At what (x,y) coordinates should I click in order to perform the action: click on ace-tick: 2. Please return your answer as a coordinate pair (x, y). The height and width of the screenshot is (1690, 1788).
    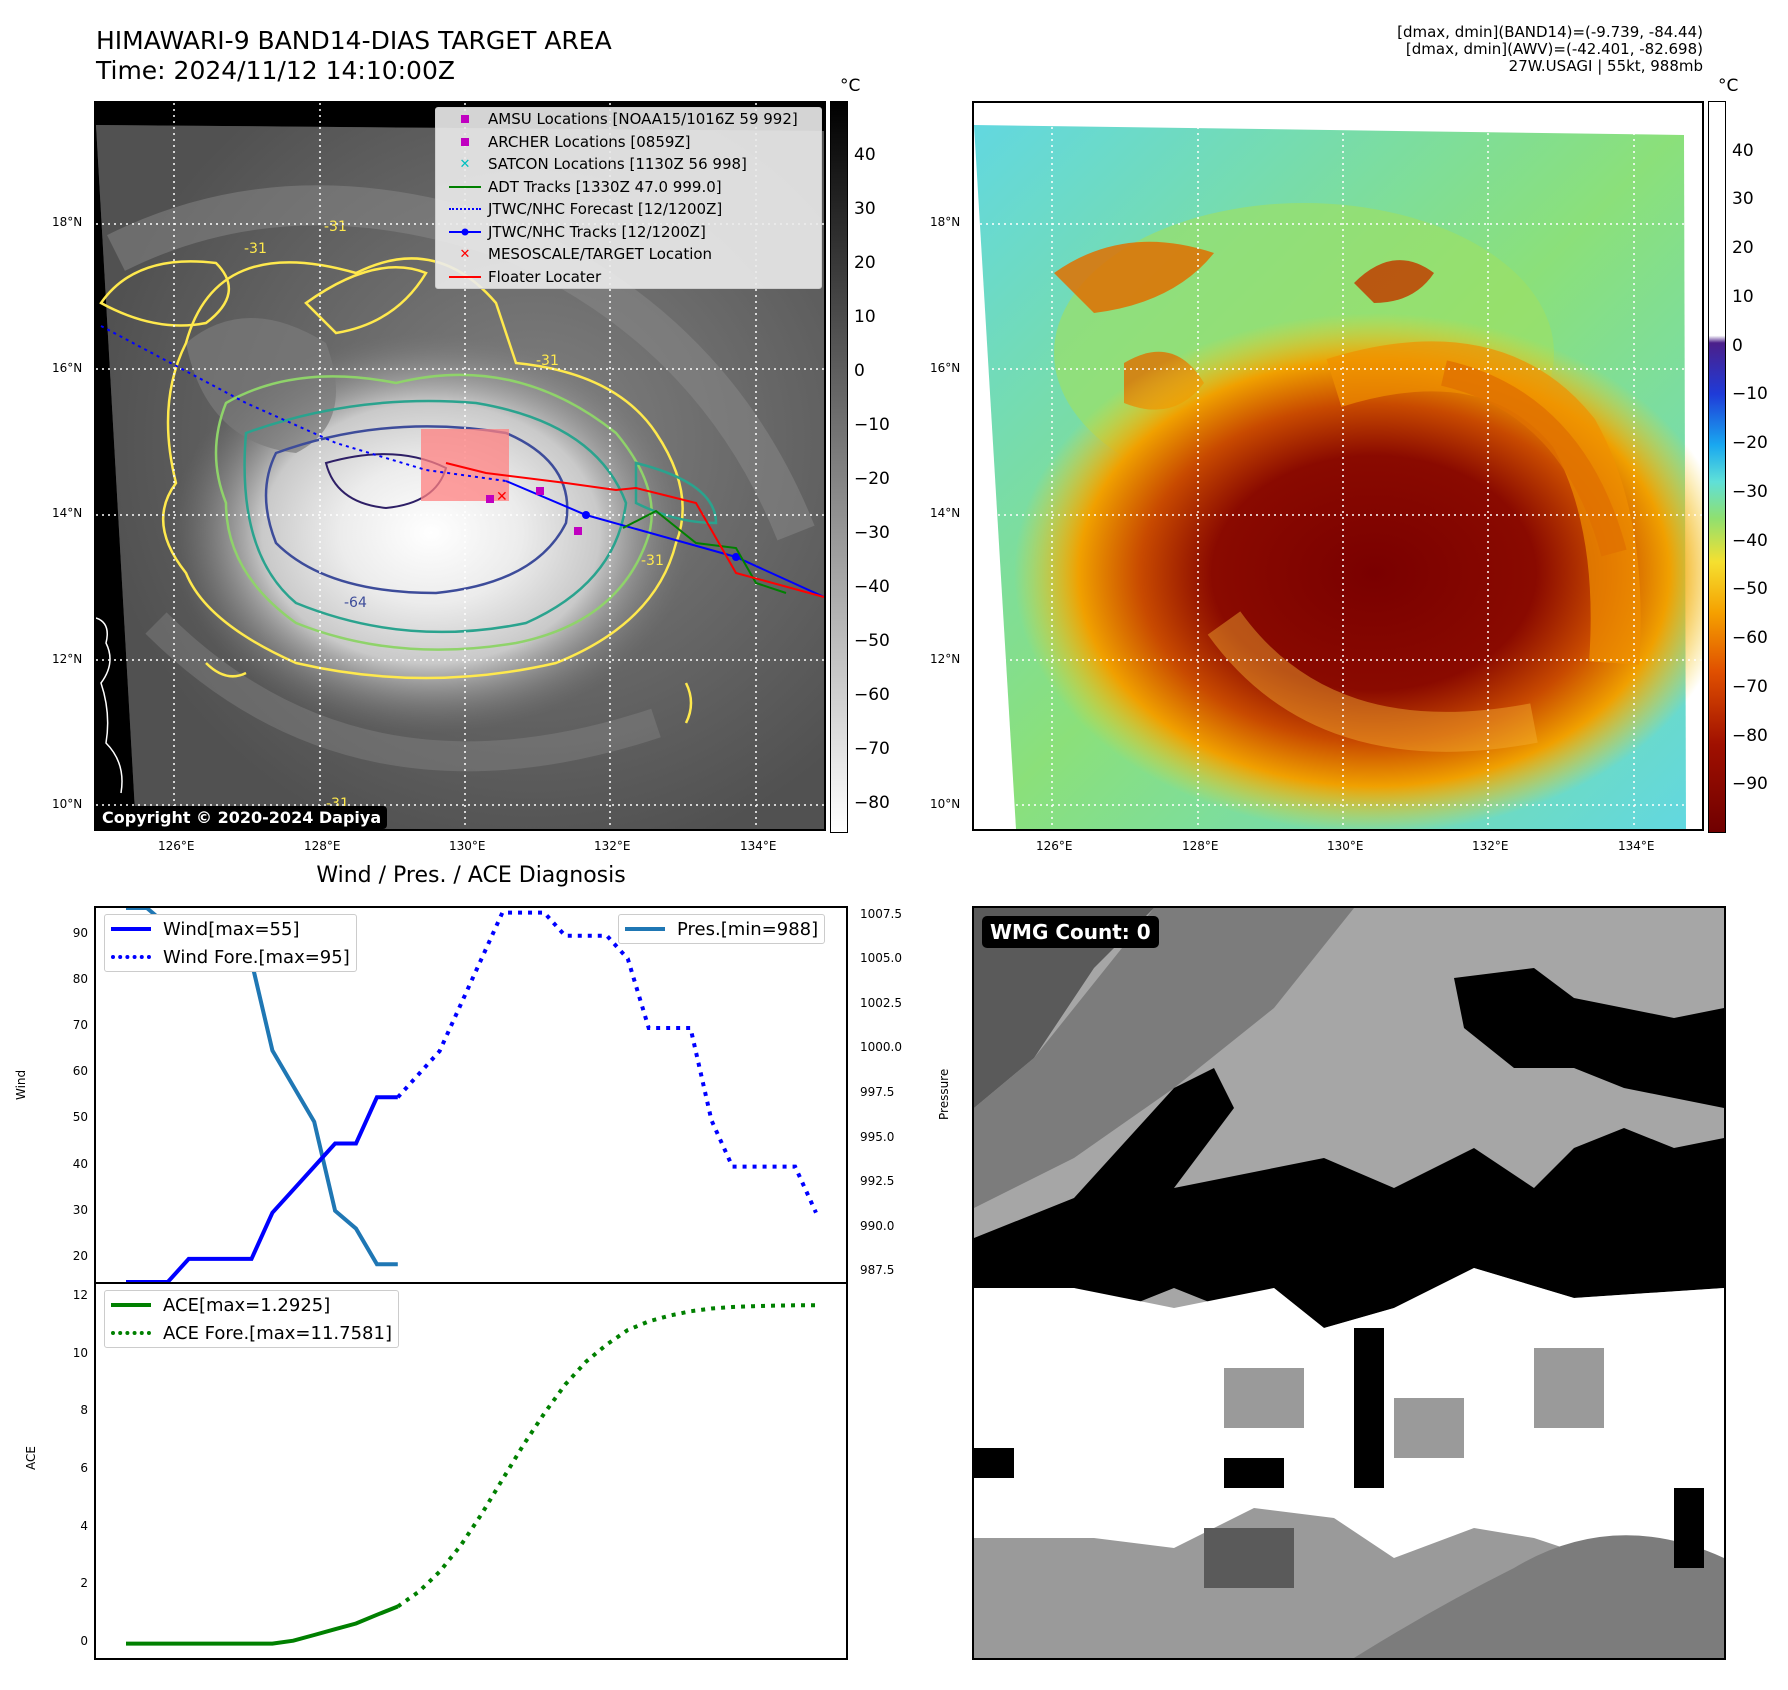
    Looking at the image, I should click on (84, 1583).